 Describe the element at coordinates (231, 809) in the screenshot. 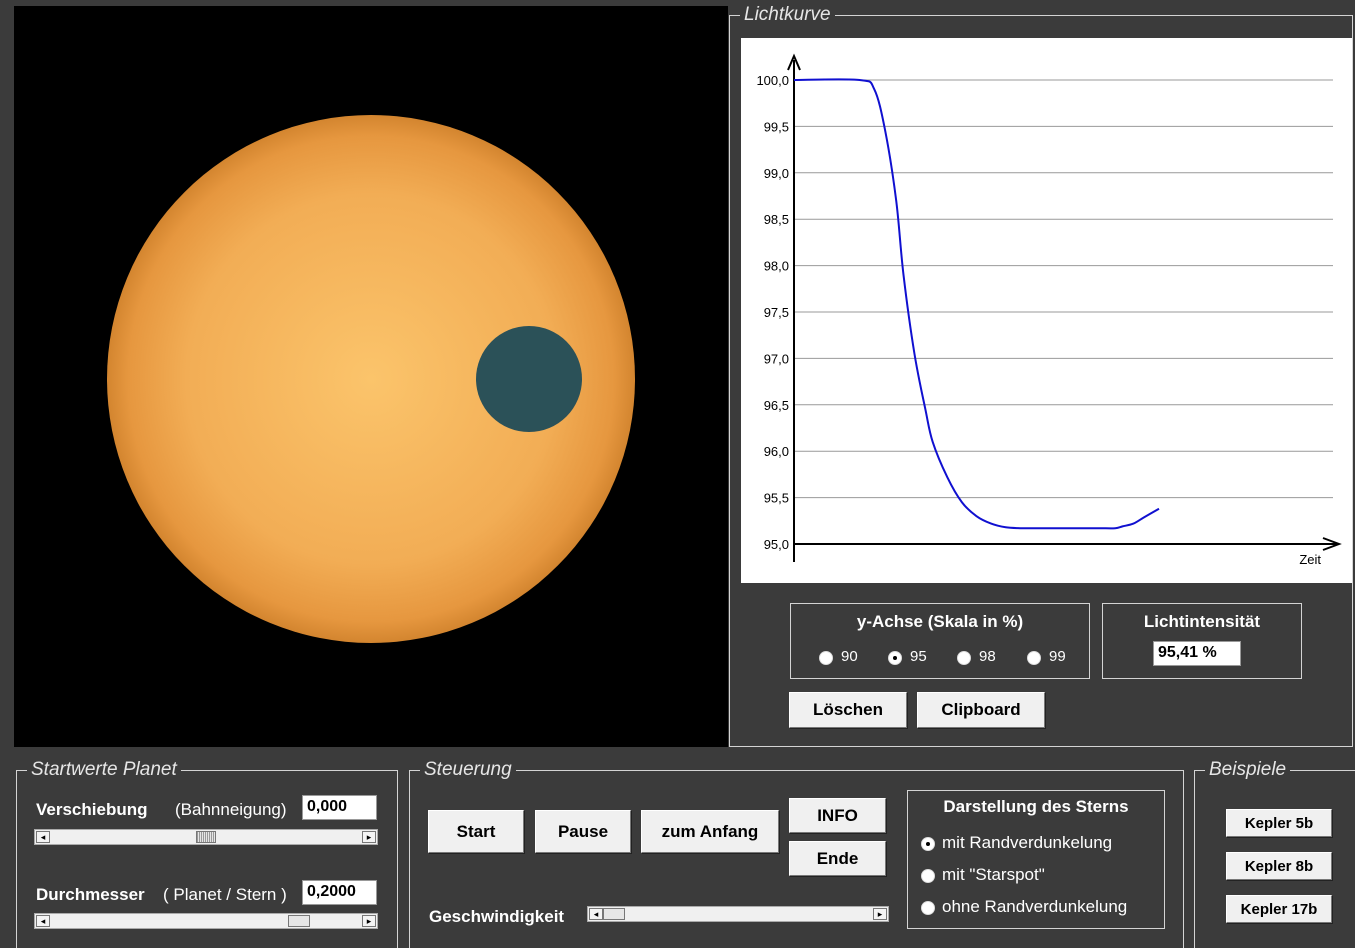

I see `verschiebung-hint: (Bahnneigung)` at that location.